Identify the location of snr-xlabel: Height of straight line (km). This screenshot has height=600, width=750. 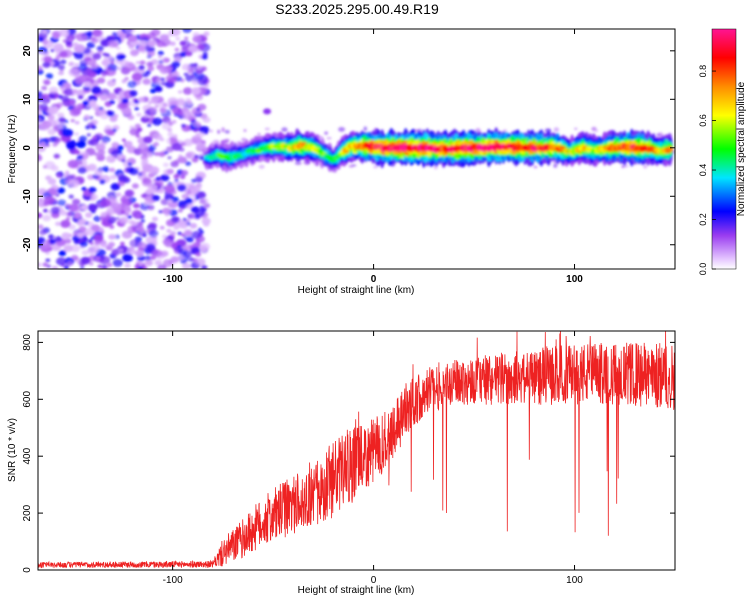
(356, 590).